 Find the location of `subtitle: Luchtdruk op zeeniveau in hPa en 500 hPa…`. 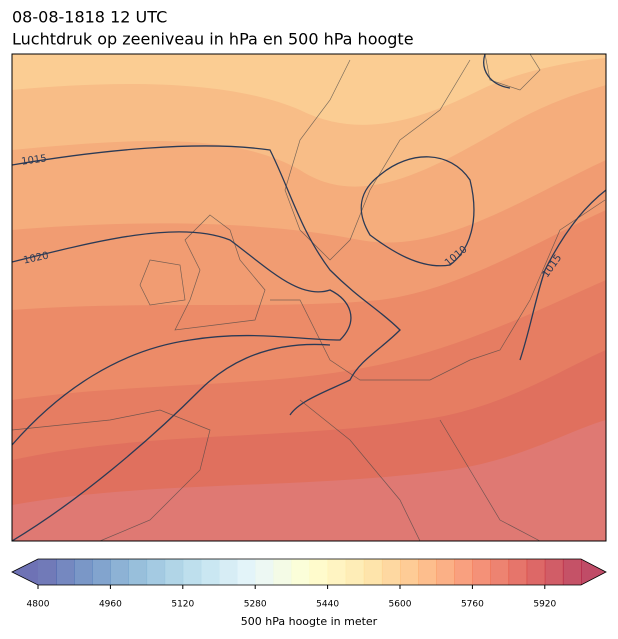

subtitle: Luchtdruk op zeeniveau in hPa en 500 hPa… is located at coordinates (213, 39).